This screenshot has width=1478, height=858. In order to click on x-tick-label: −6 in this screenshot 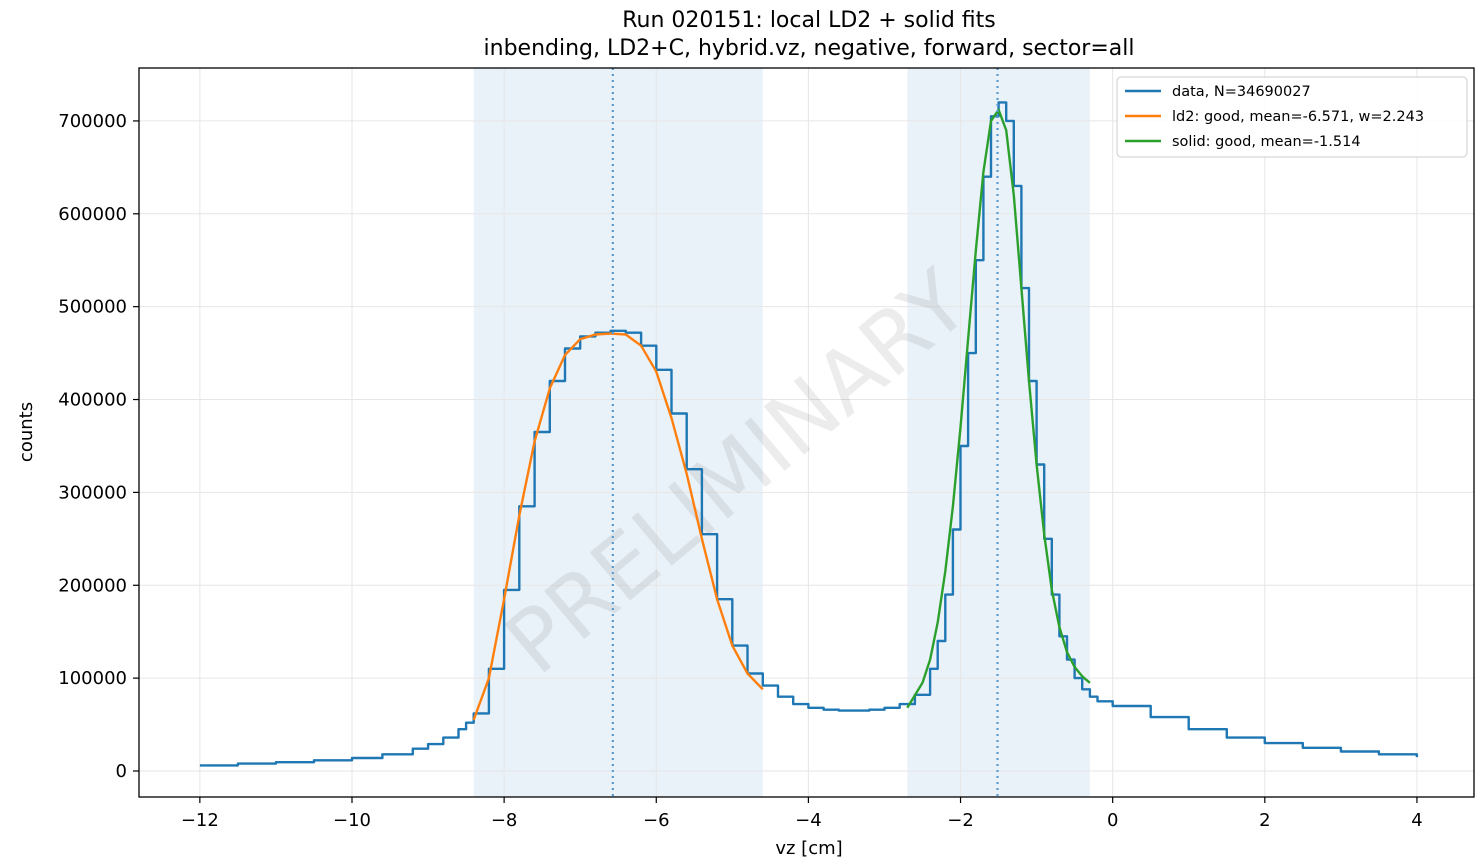, I will do `click(656, 820)`.